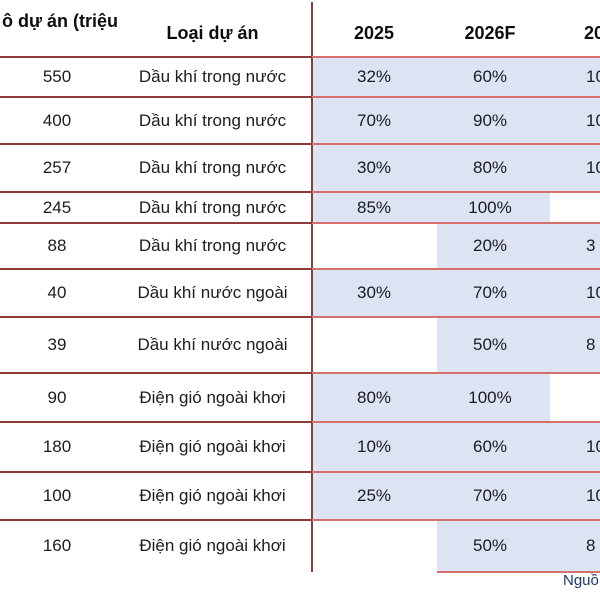 The image size is (600, 600). What do you see at coordinates (490, 167) in the screenshot?
I see `progress-2026-cell: 80%` at bounding box center [490, 167].